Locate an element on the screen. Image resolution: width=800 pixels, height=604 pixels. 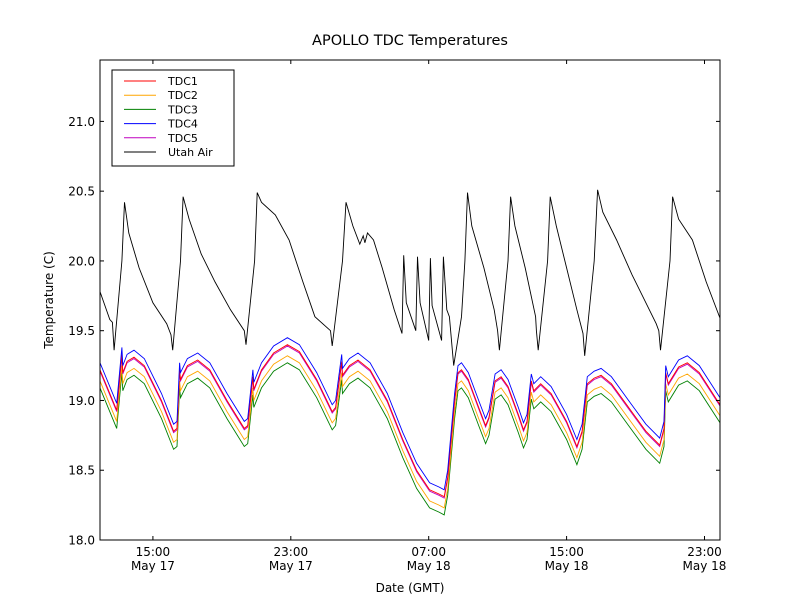
chart-title: APOLLO TDC Temperatures is located at coordinates (410, 41).